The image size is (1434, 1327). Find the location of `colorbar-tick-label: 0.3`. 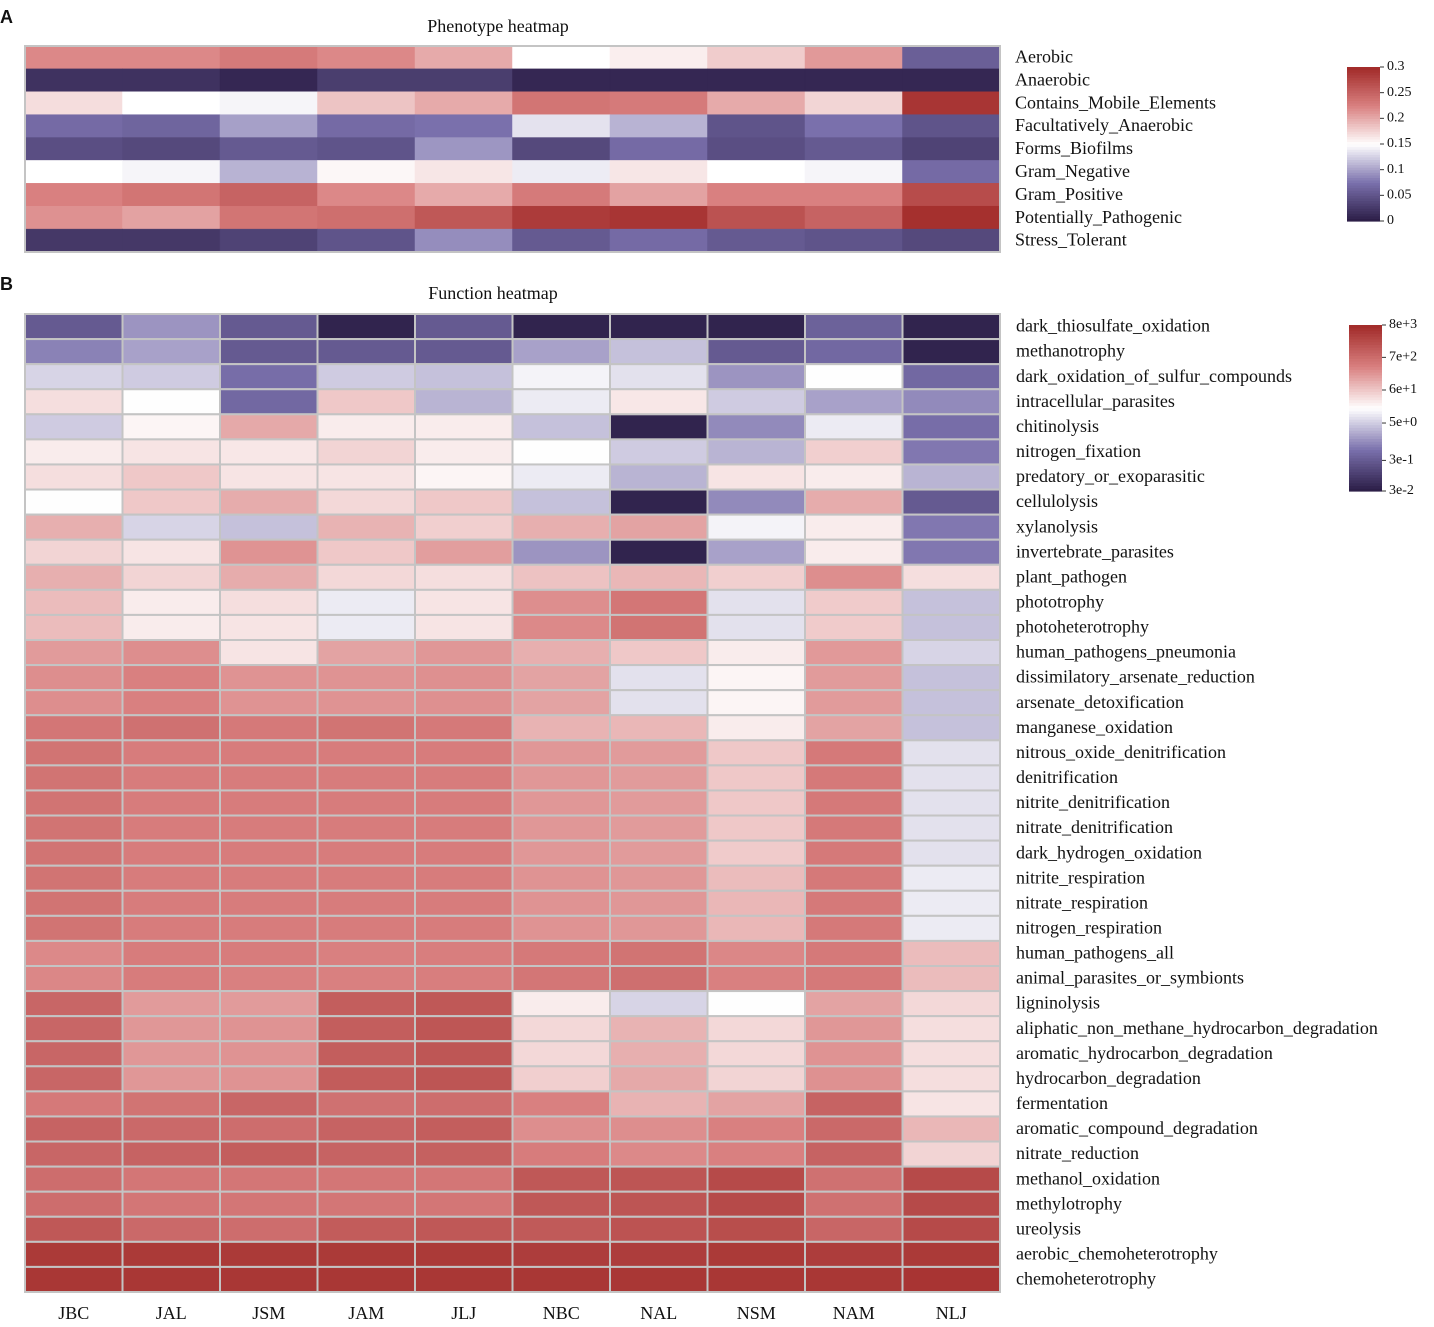

colorbar-tick-label: 0.3 is located at coordinates (1396, 66).